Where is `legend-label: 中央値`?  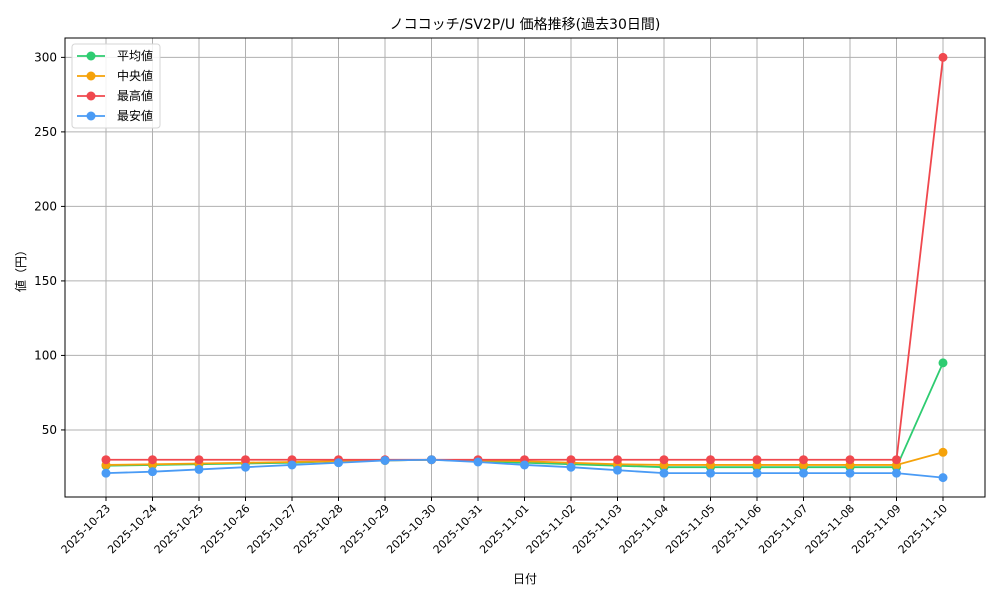 legend-label: 中央値 is located at coordinates (135, 75).